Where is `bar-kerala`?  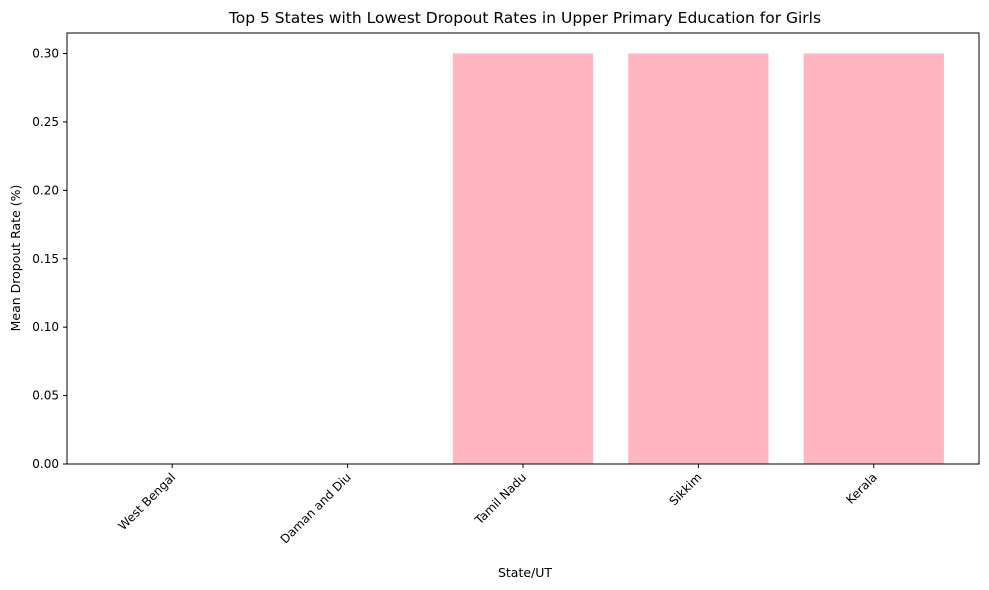
bar-kerala is located at coordinates (873, 259).